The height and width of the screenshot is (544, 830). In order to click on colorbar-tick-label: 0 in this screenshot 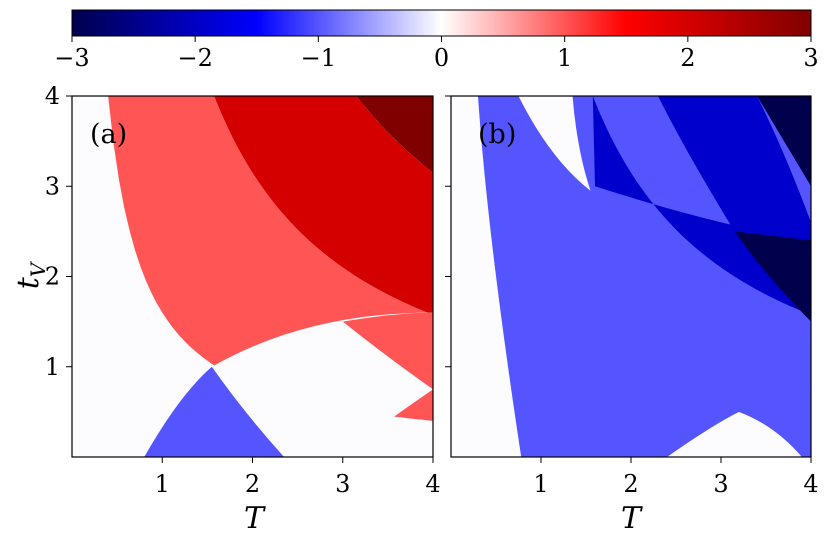, I will do `click(441, 58)`.